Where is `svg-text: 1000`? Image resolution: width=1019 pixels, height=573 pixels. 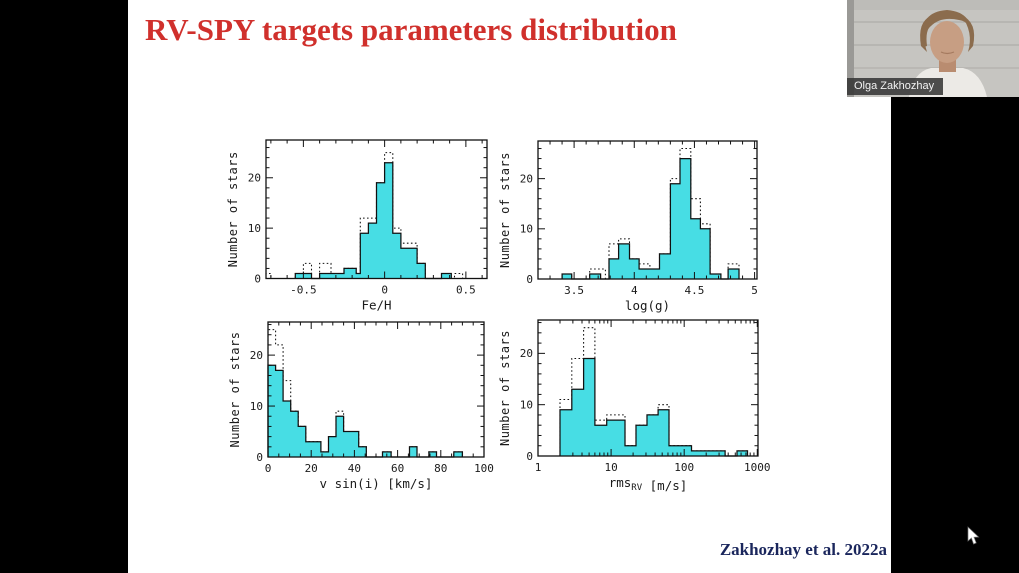
svg-text: 1000 is located at coordinates (757, 467).